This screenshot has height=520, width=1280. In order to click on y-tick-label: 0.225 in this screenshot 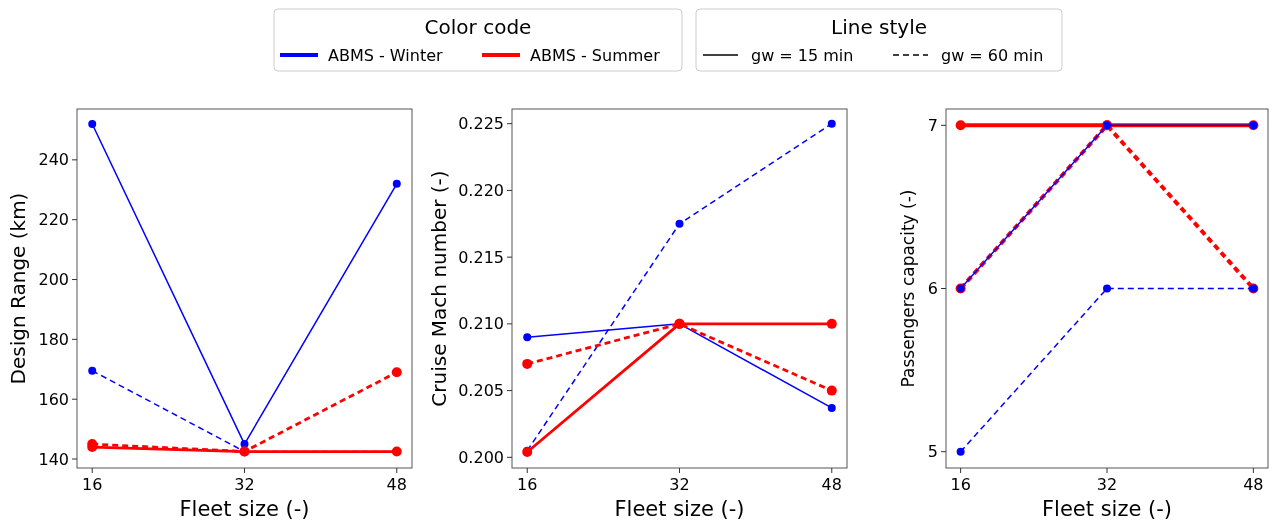, I will do `click(481, 124)`.